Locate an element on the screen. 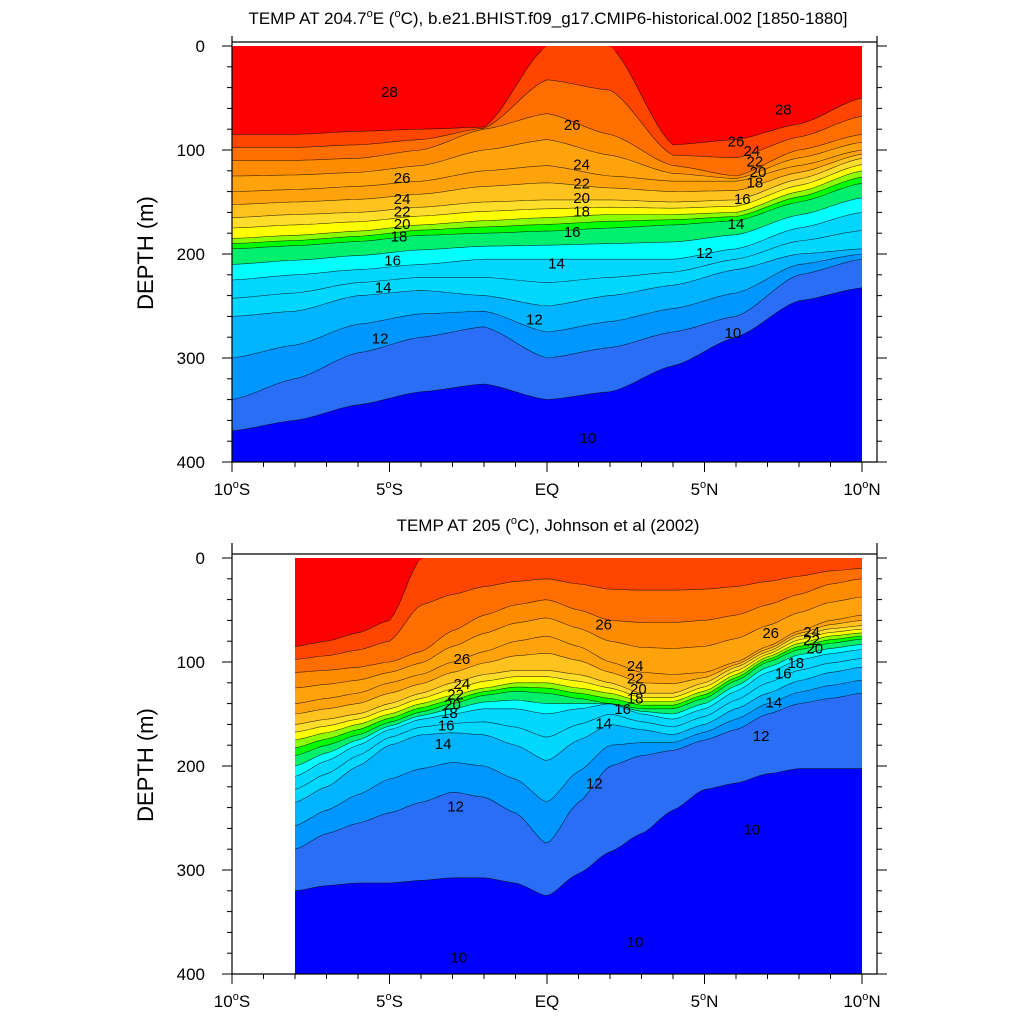  panel-1-y-axis-label: DEPTH (m) is located at coordinates (145, 253).